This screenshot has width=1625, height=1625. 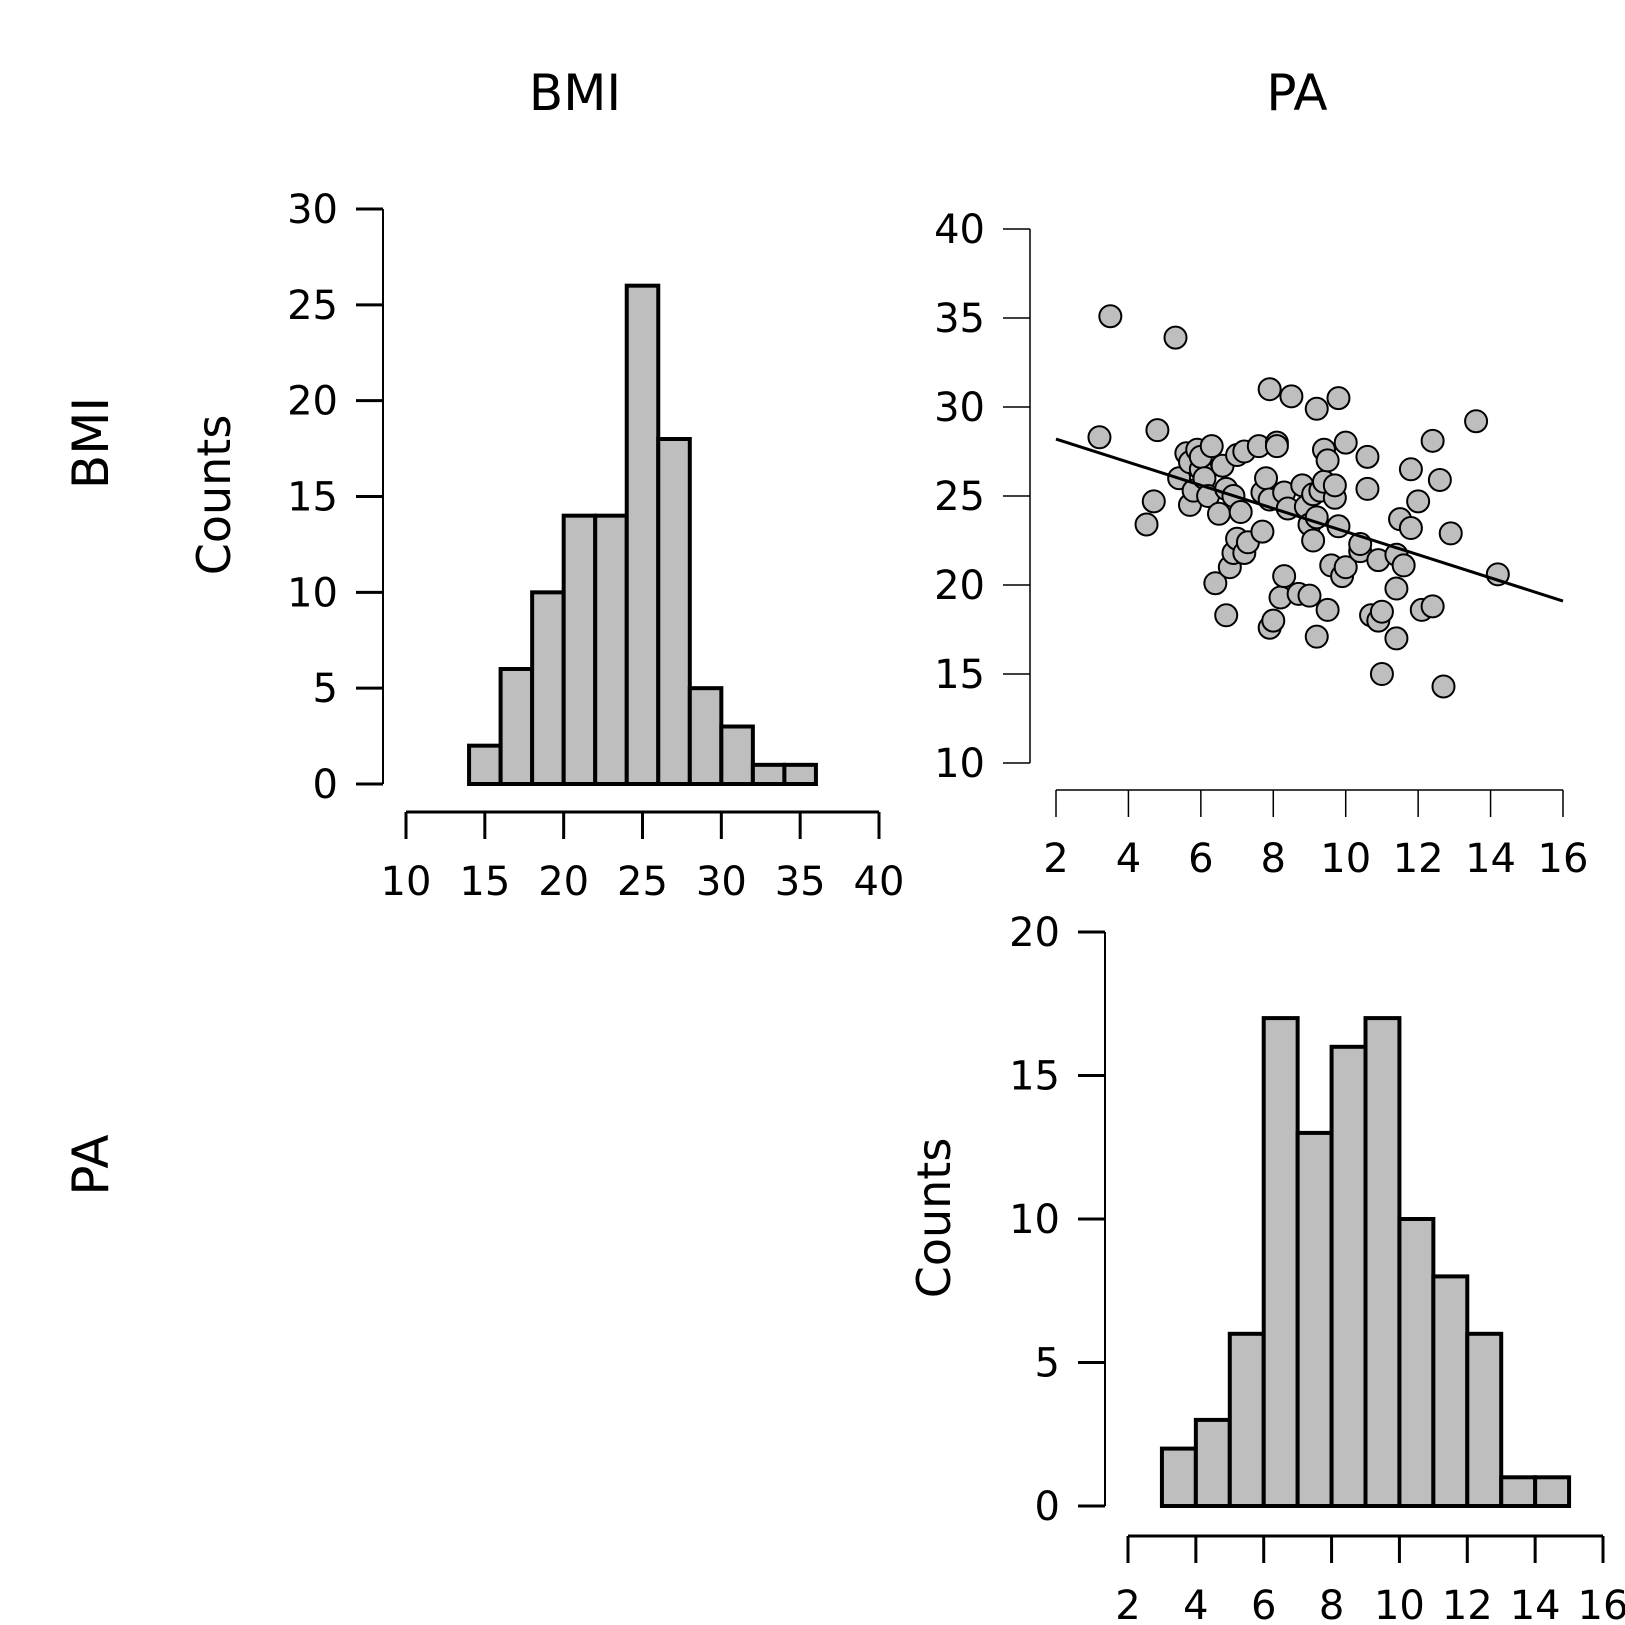 I want to click on bmi-histogram-y-tick-label-4: 20, so click(x=312, y=402).